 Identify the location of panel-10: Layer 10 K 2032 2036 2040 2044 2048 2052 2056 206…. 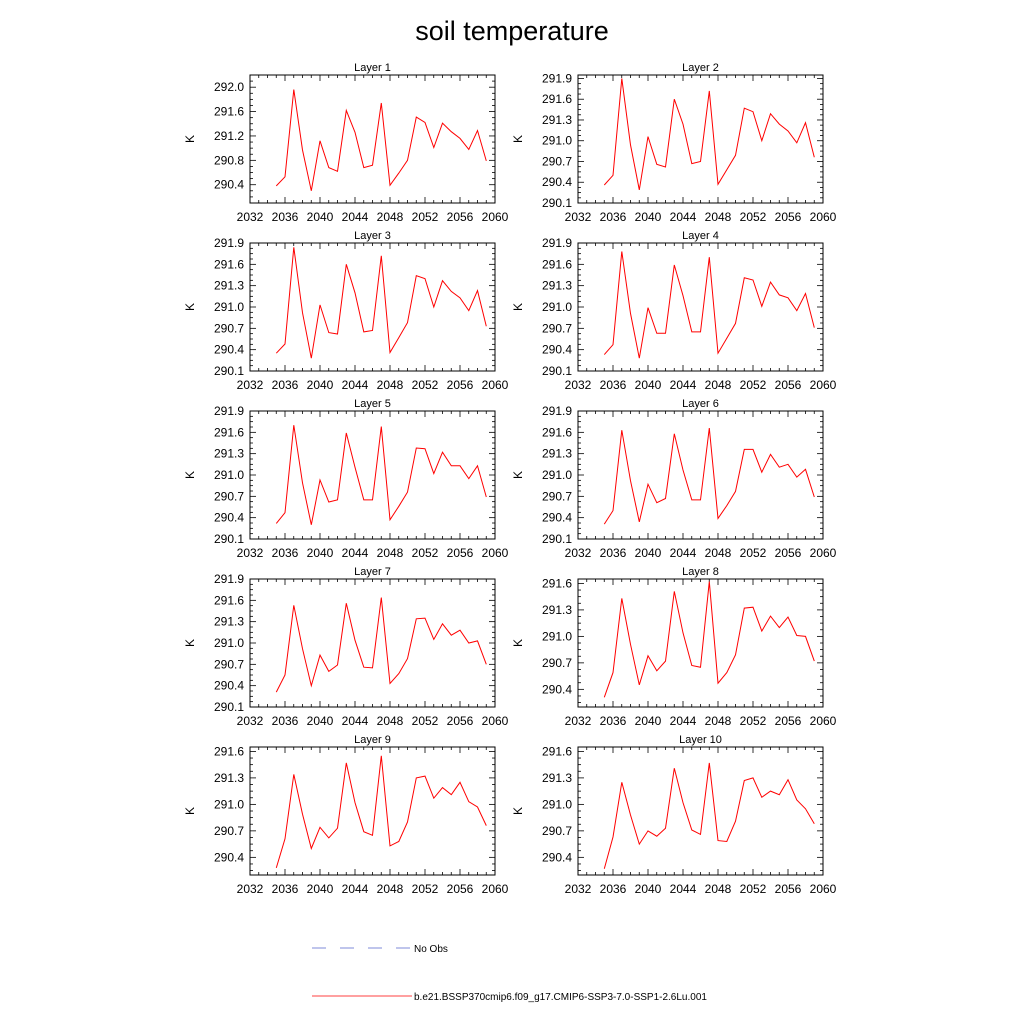
(674, 815).